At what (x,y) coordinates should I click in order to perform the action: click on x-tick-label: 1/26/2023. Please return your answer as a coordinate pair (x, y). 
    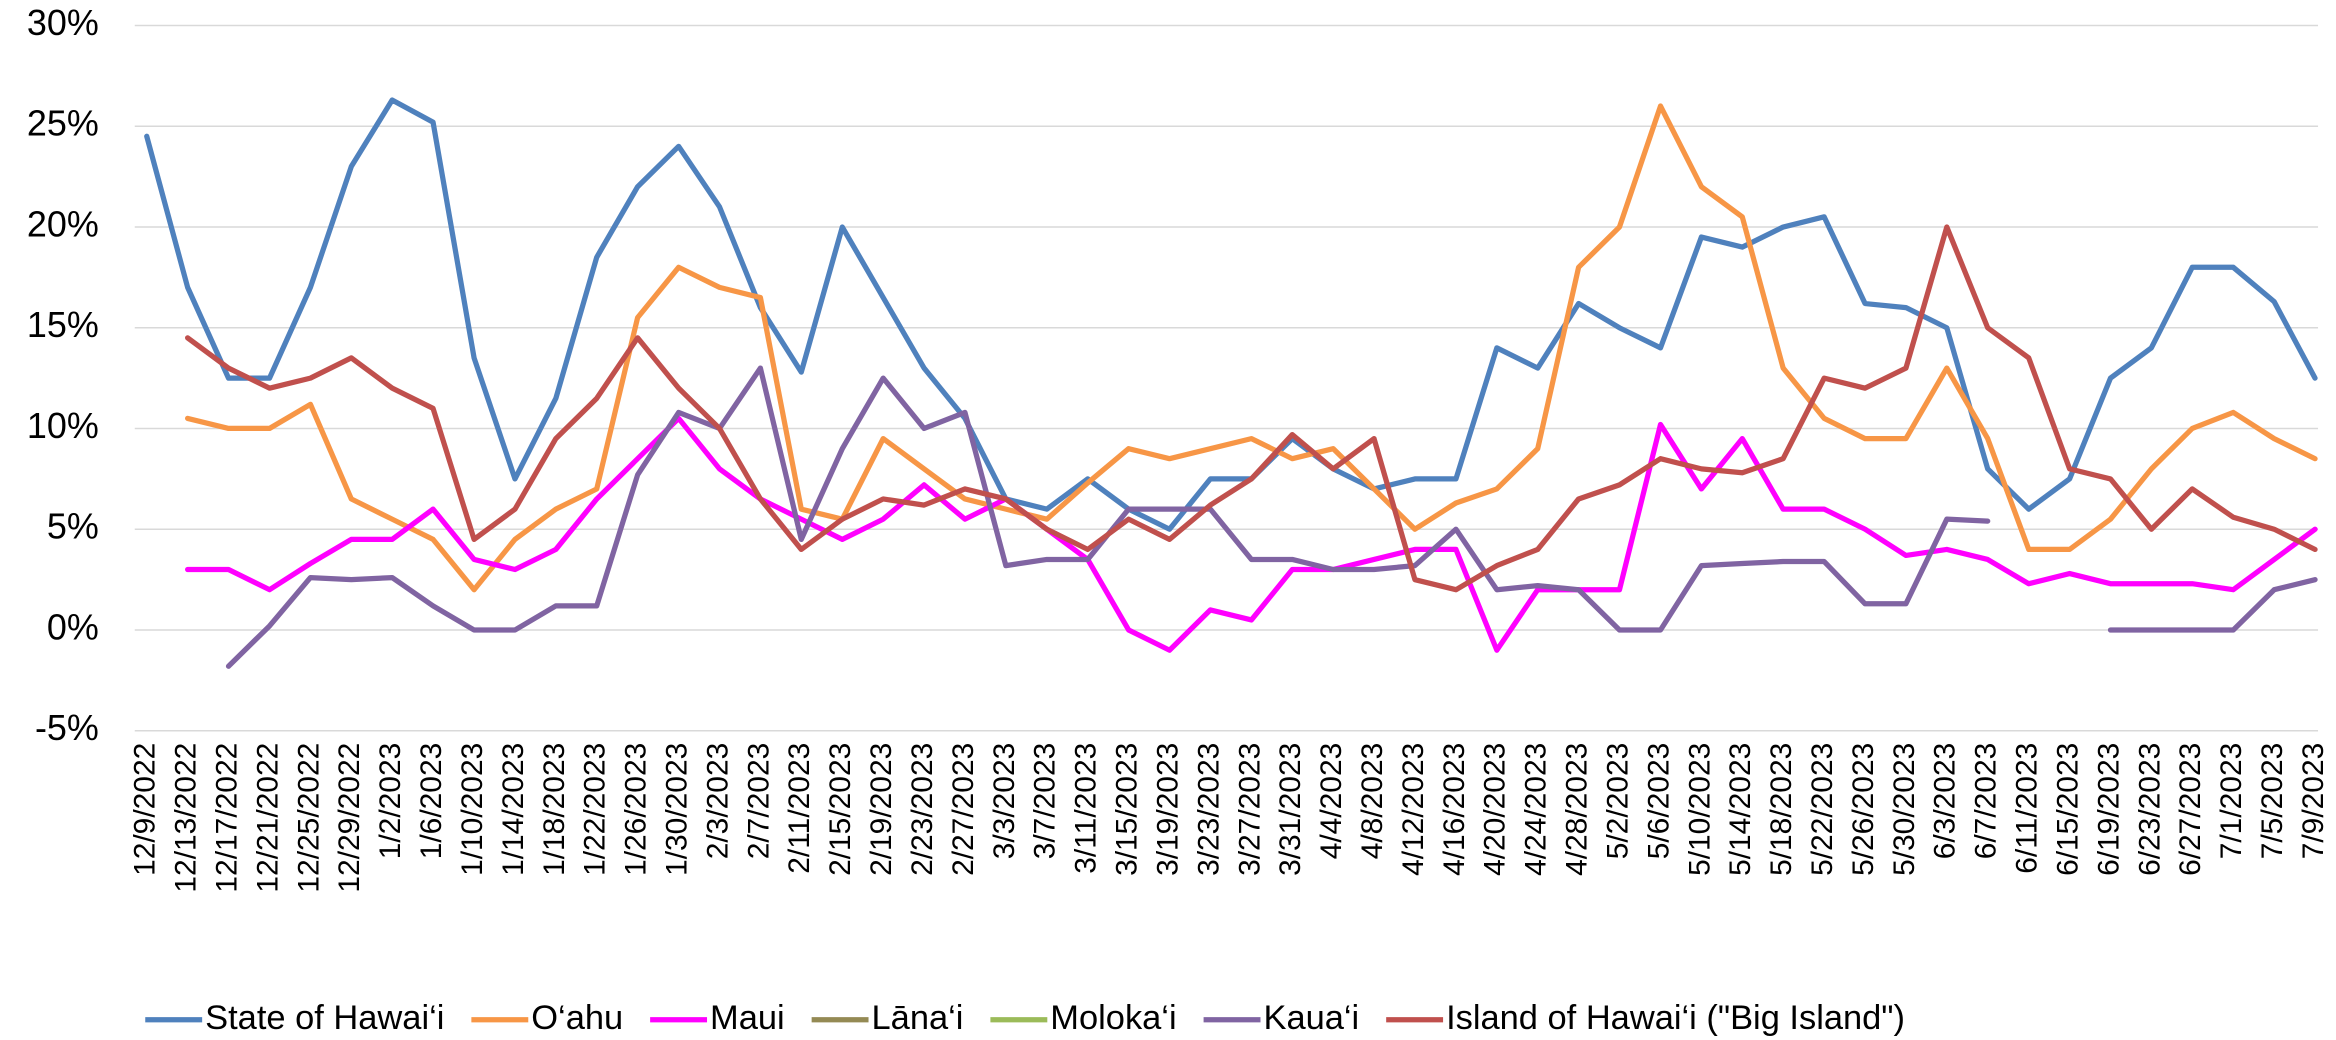
    Looking at the image, I should click on (636, 809).